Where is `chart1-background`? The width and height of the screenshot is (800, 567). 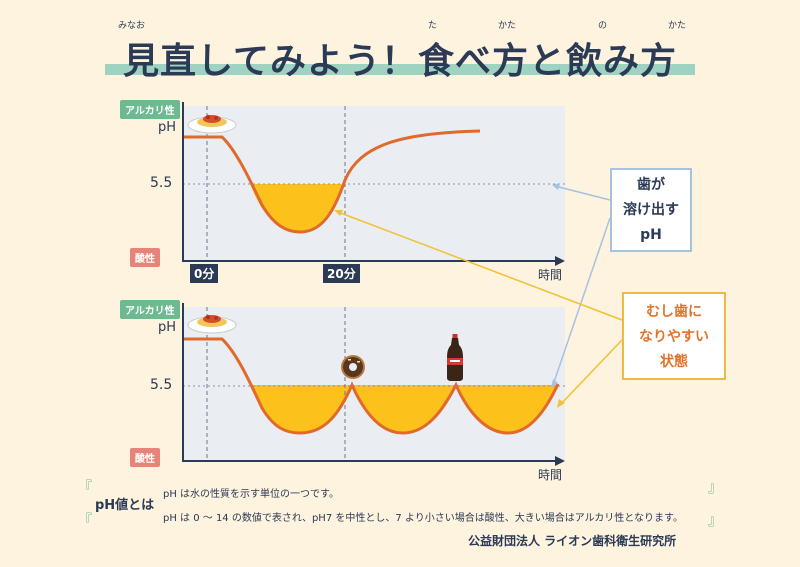 chart1-background is located at coordinates (374, 183).